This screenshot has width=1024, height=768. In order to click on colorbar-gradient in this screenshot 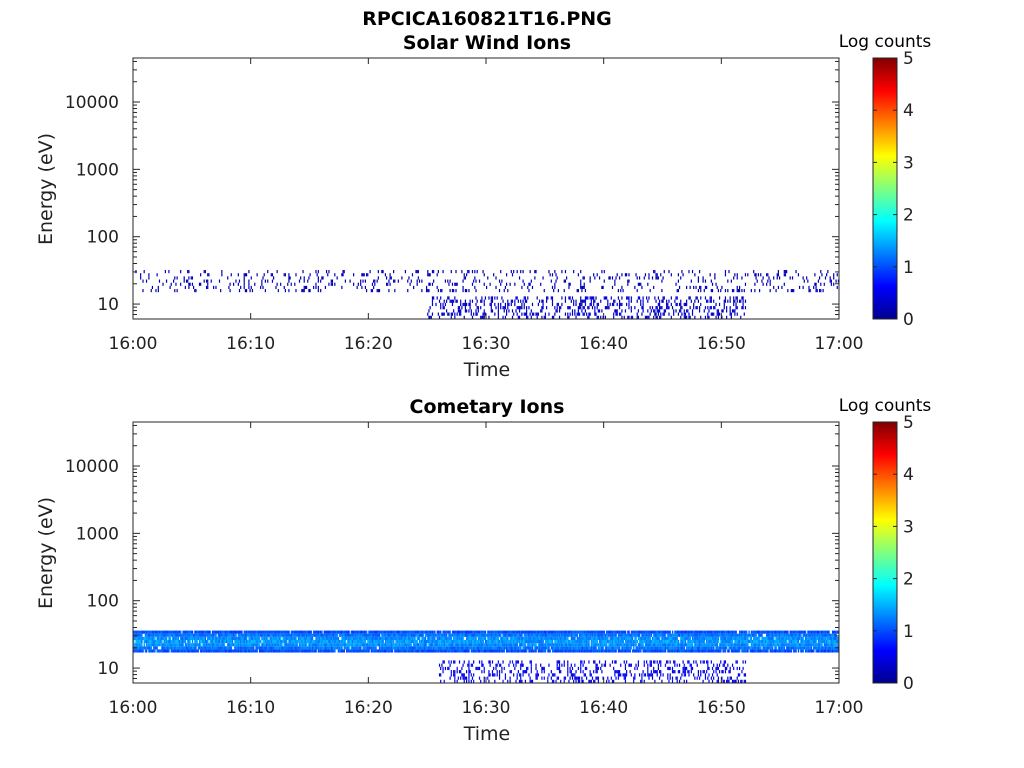, I will do `click(885, 188)`.